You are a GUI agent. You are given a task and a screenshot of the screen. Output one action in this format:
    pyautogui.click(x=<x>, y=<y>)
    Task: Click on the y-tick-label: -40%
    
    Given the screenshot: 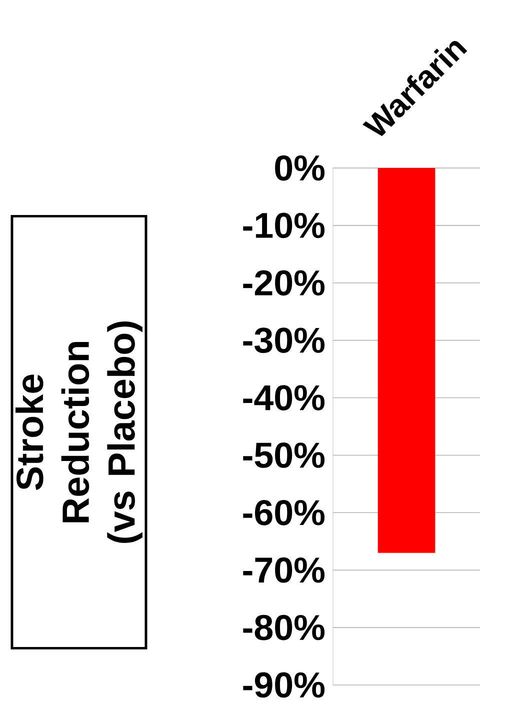 What is the action you would take?
    pyautogui.click(x=284, y=397)
    